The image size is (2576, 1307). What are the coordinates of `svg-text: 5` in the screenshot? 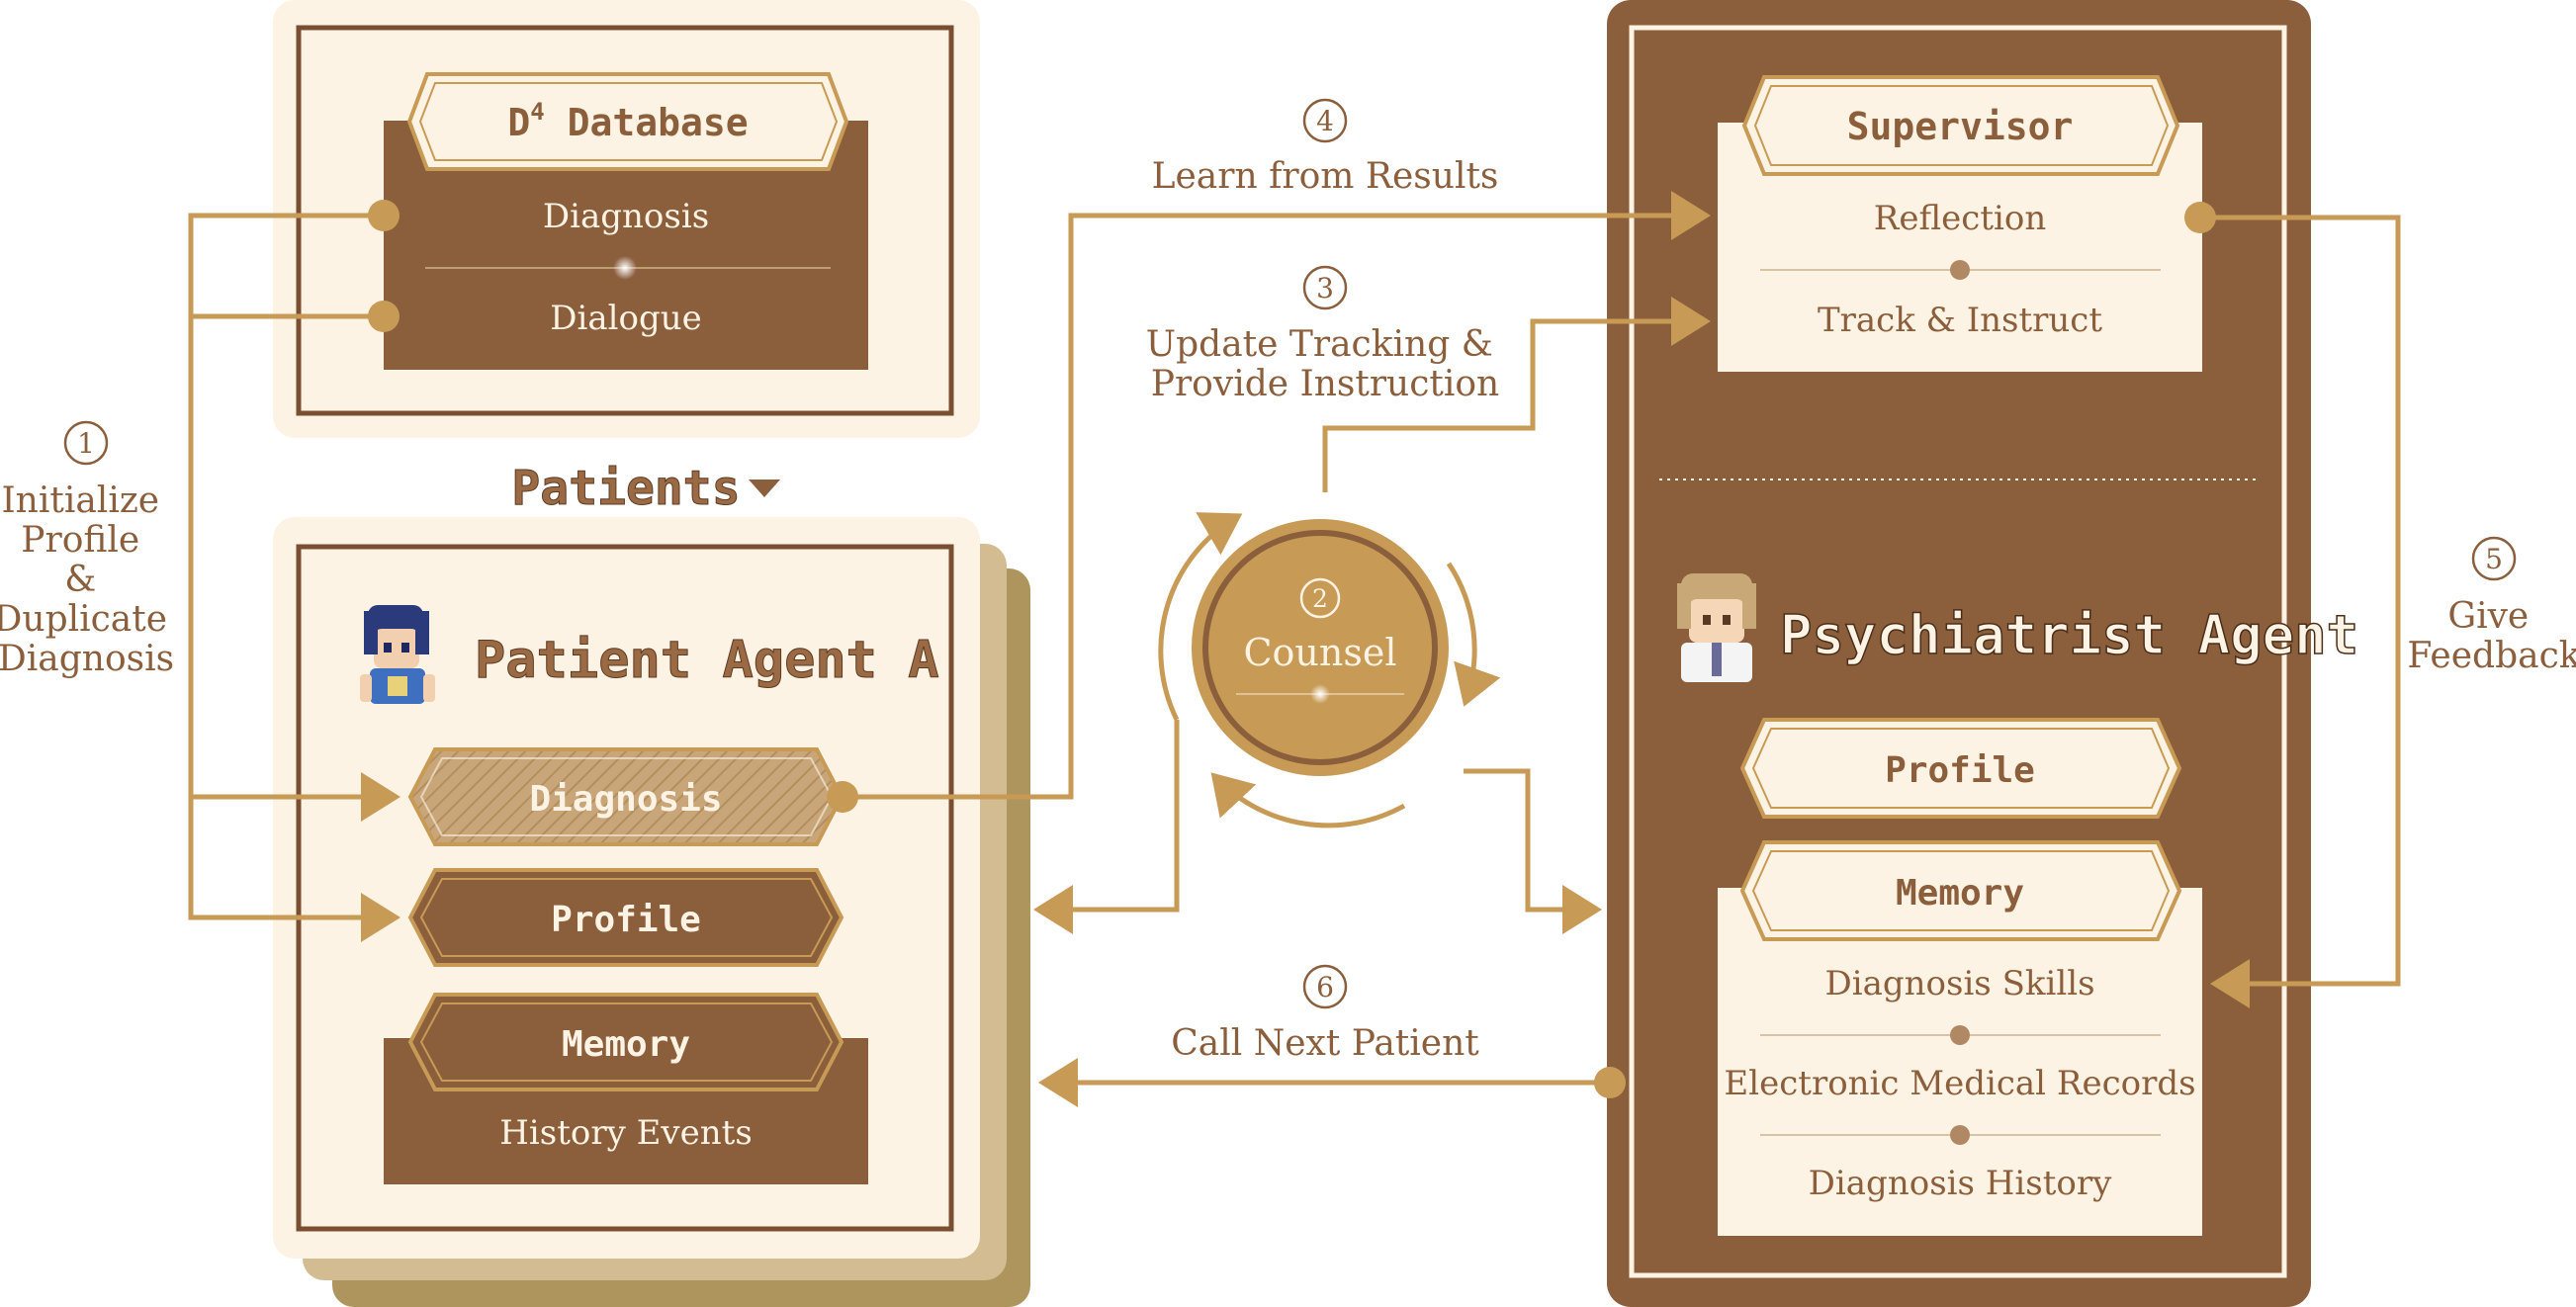 It's located at (2494, 559).